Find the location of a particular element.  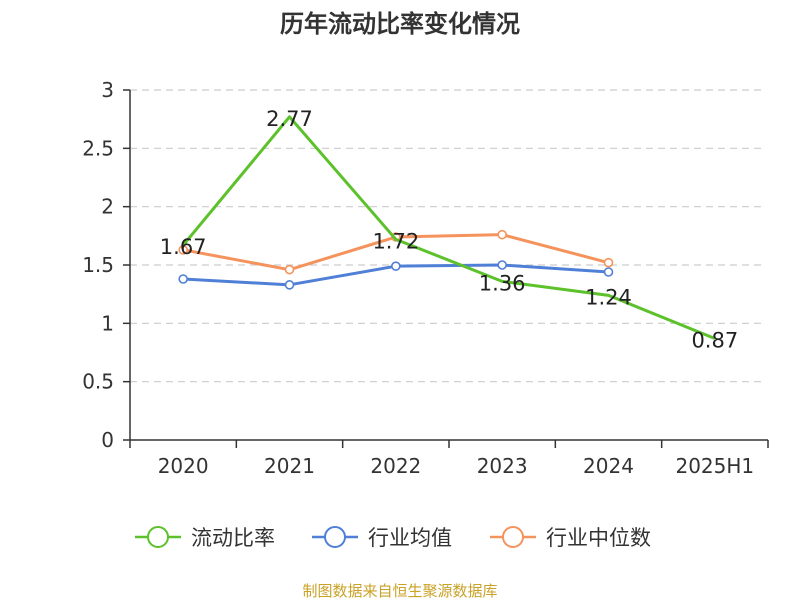

data-label: 1.24 is located at coordinates (608, 297).